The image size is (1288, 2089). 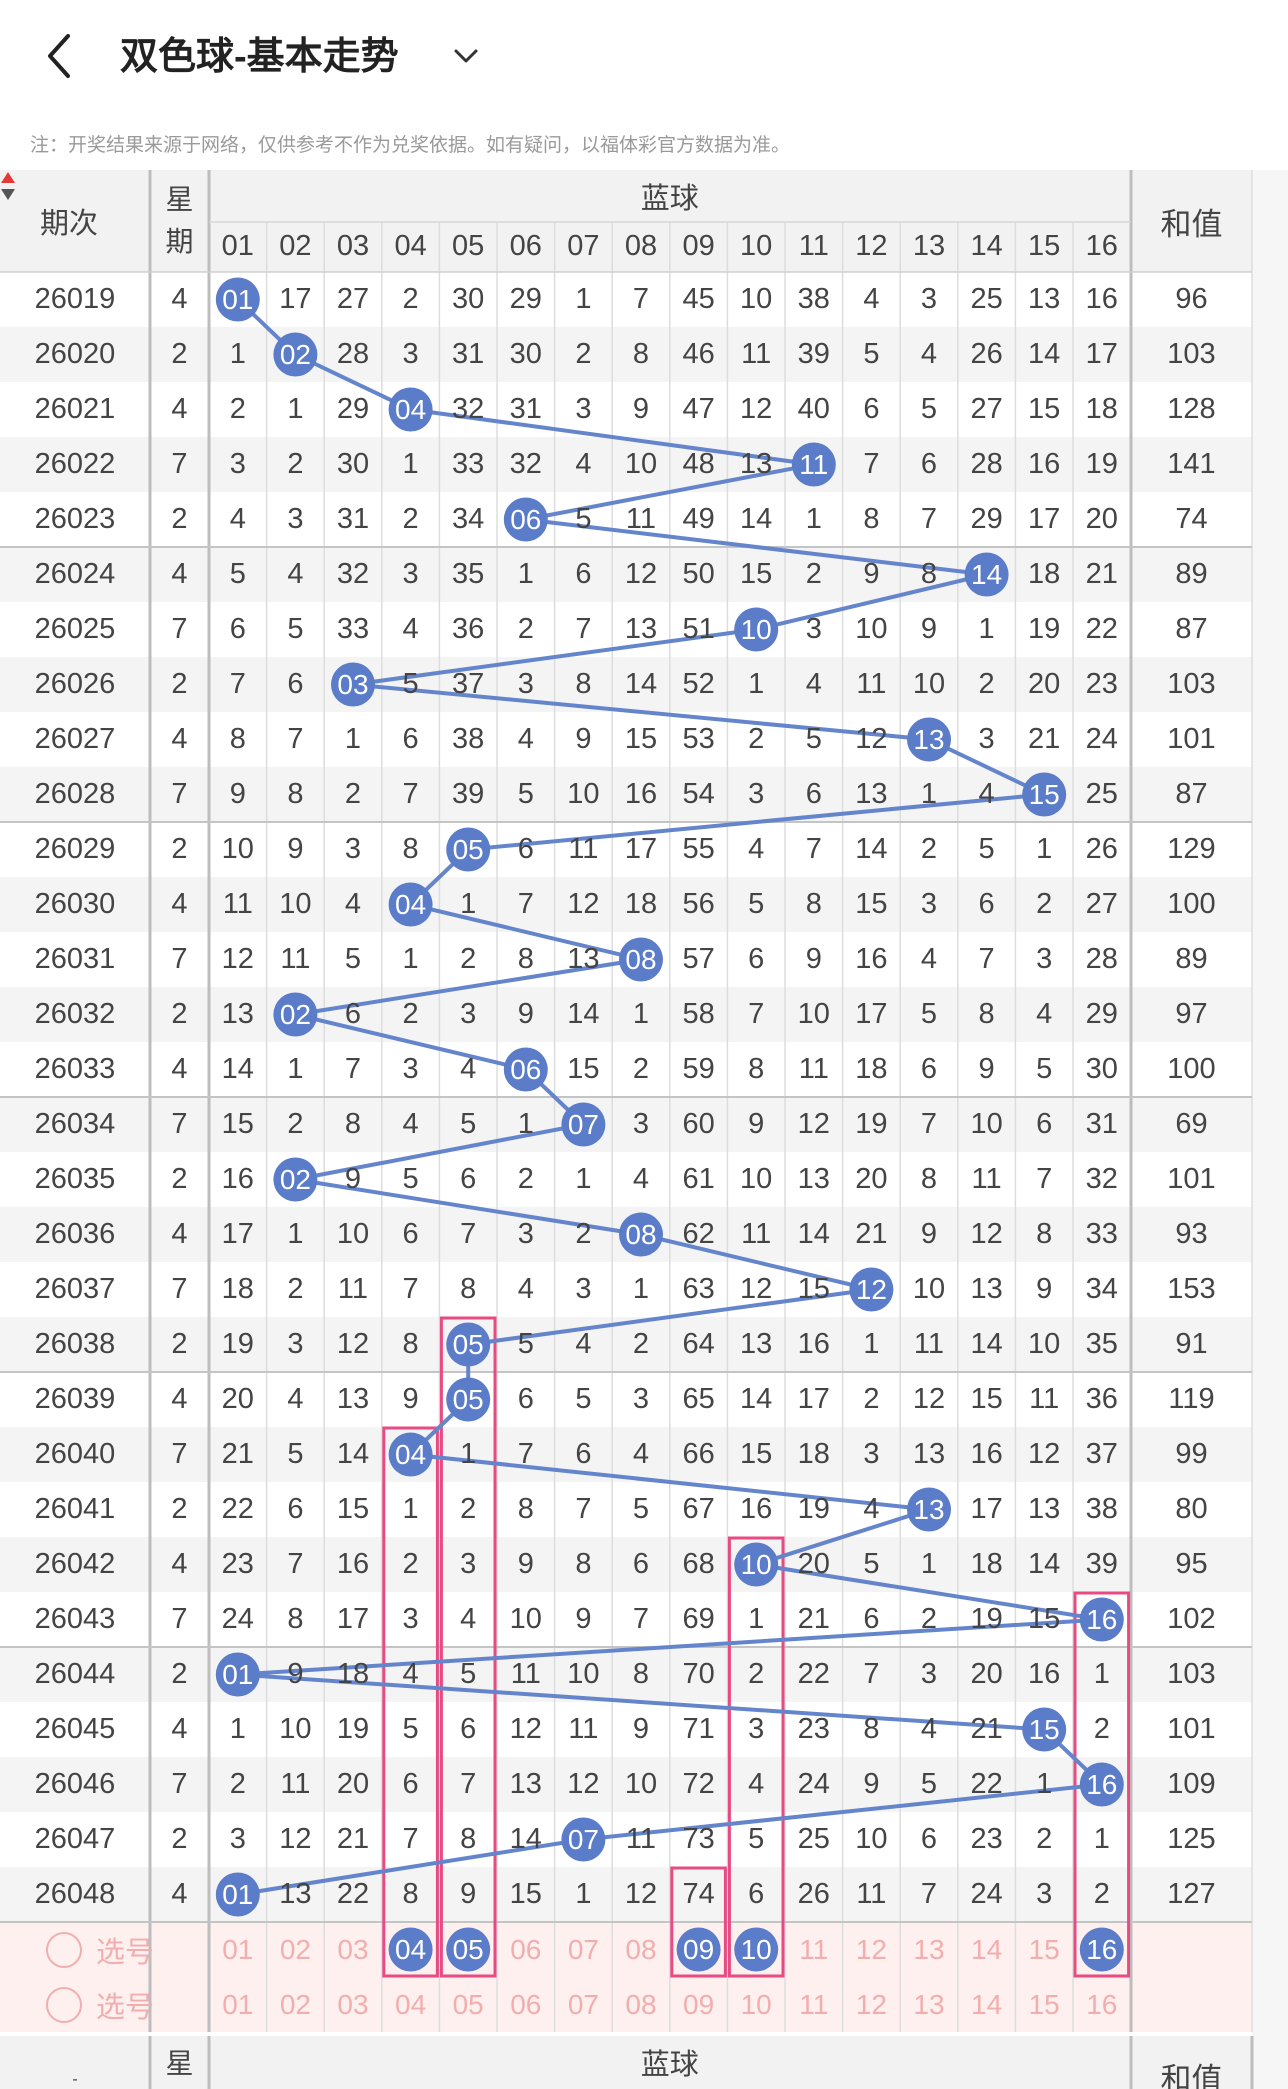 What do you see at coordinates (468, 1949) in the screenshot?
I see `selected-pick-ball` at bounding box center [468, 1949].